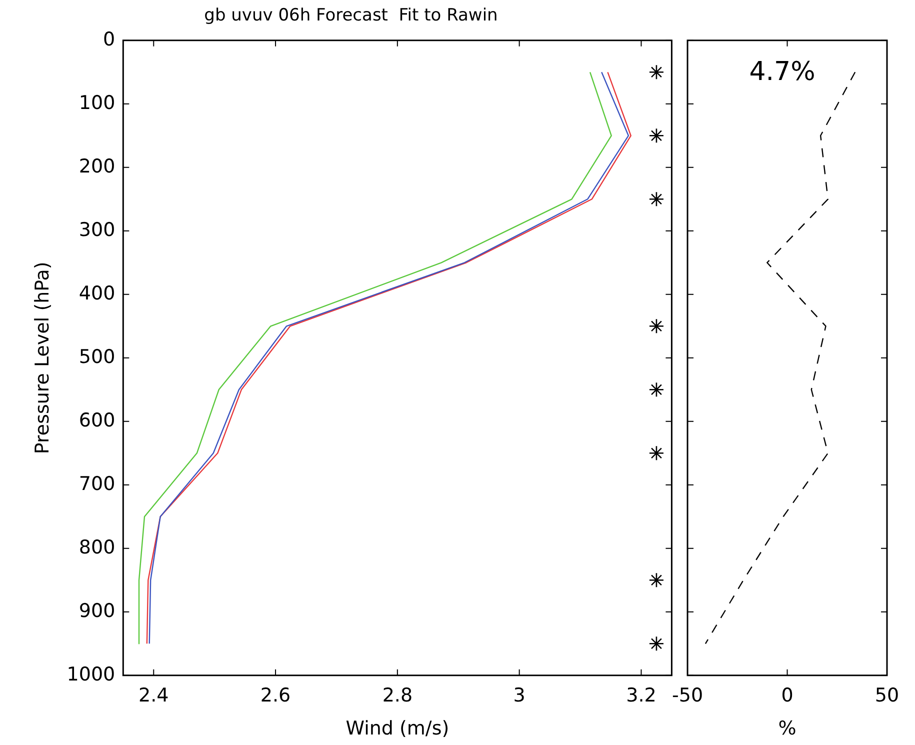 This screenshot has width=915, height=745. Describe the element at coordinates (782, 72) in the screenshot. I see `annotation: 4.7%` at that location.